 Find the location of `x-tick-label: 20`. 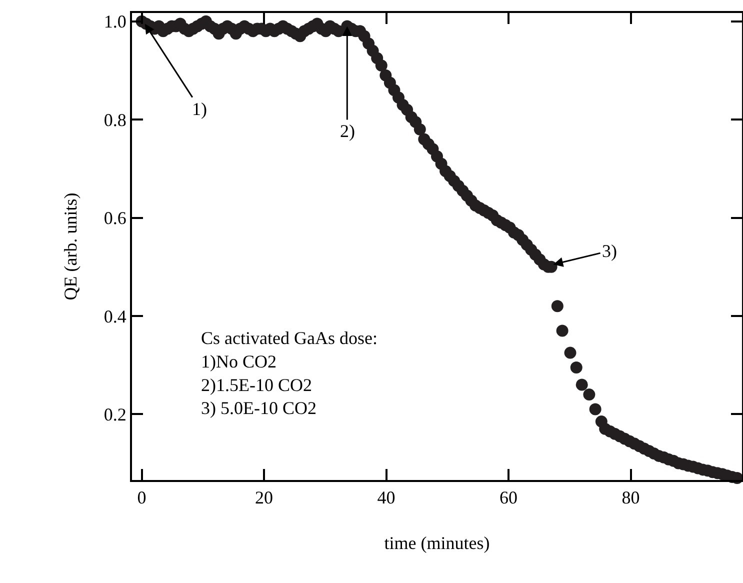

x-tick-label: 20 is located at coordinates (264, 498).